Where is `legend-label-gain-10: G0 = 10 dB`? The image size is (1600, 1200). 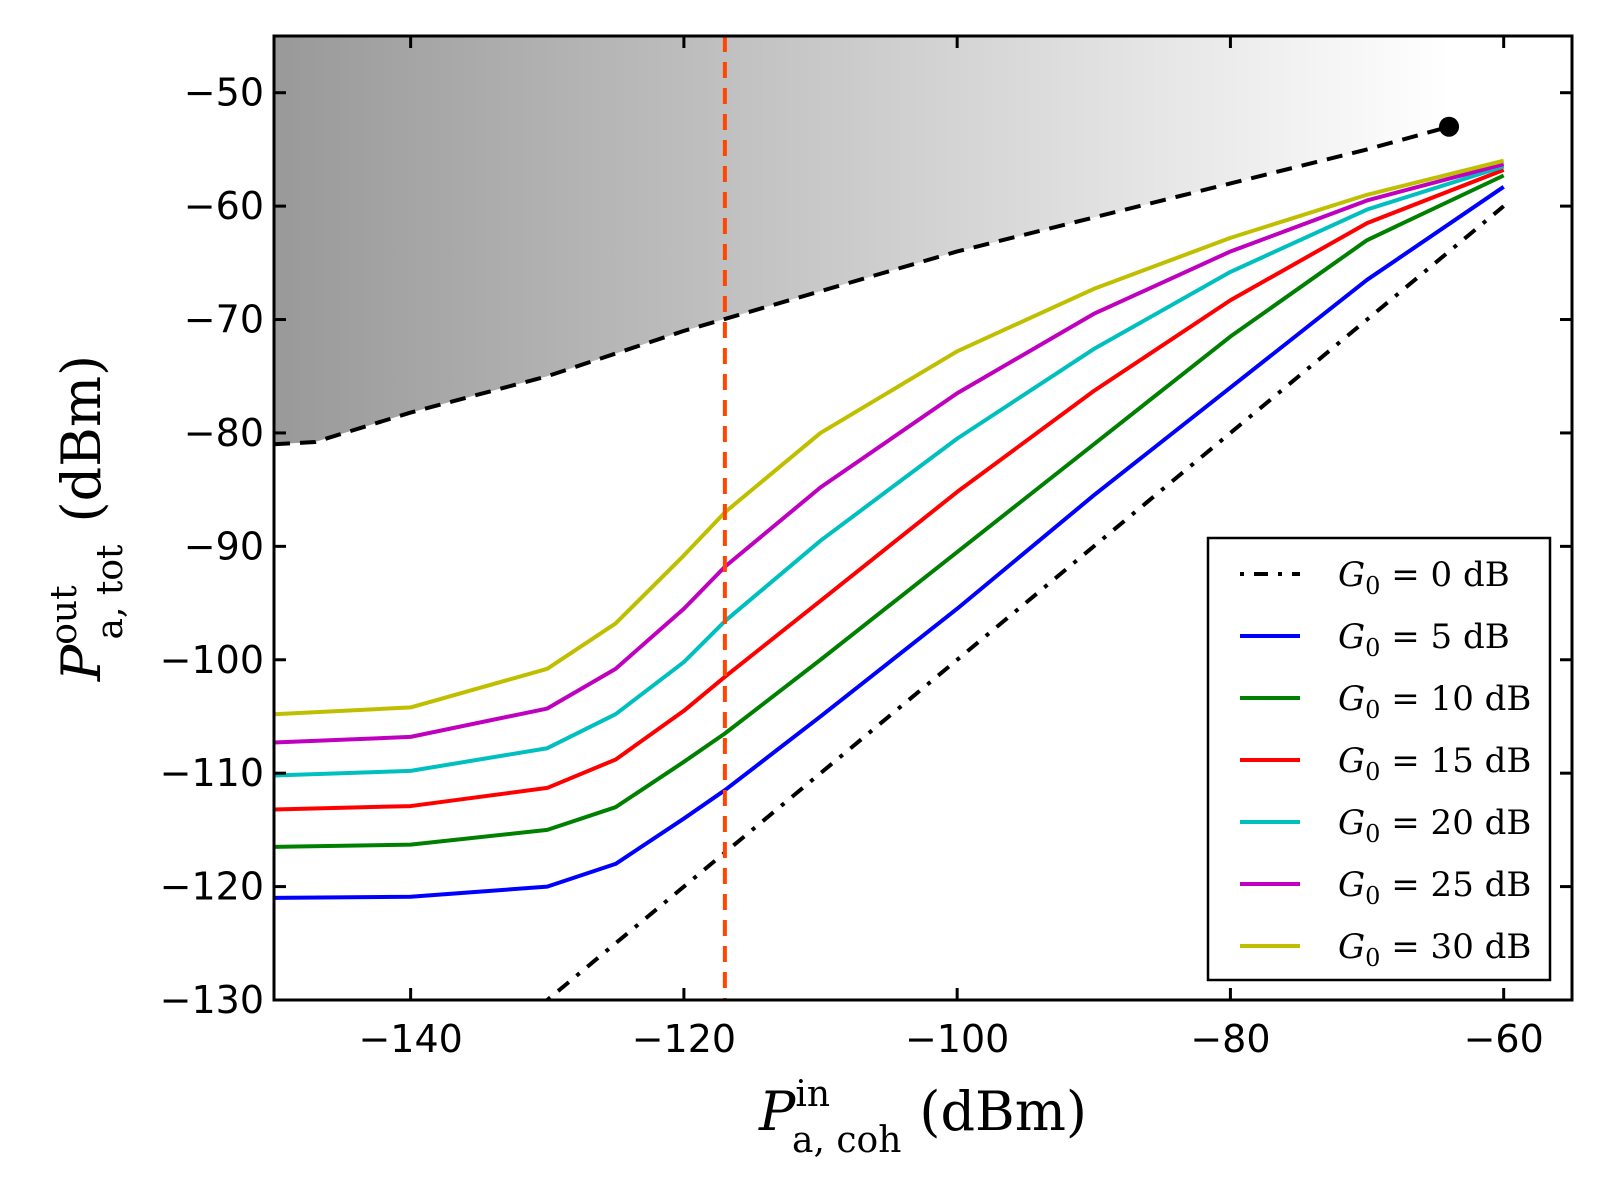 legend-label-gain-10: G0 = 10 dB is located at coordinates (1434, 701).